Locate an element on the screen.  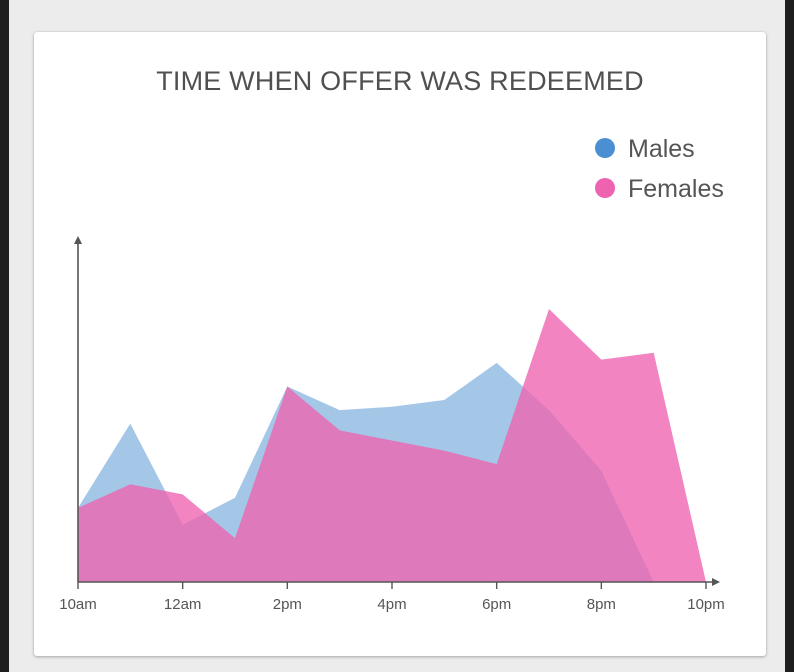
x-tick-label: 6pm is located at coordinates (496, 604).